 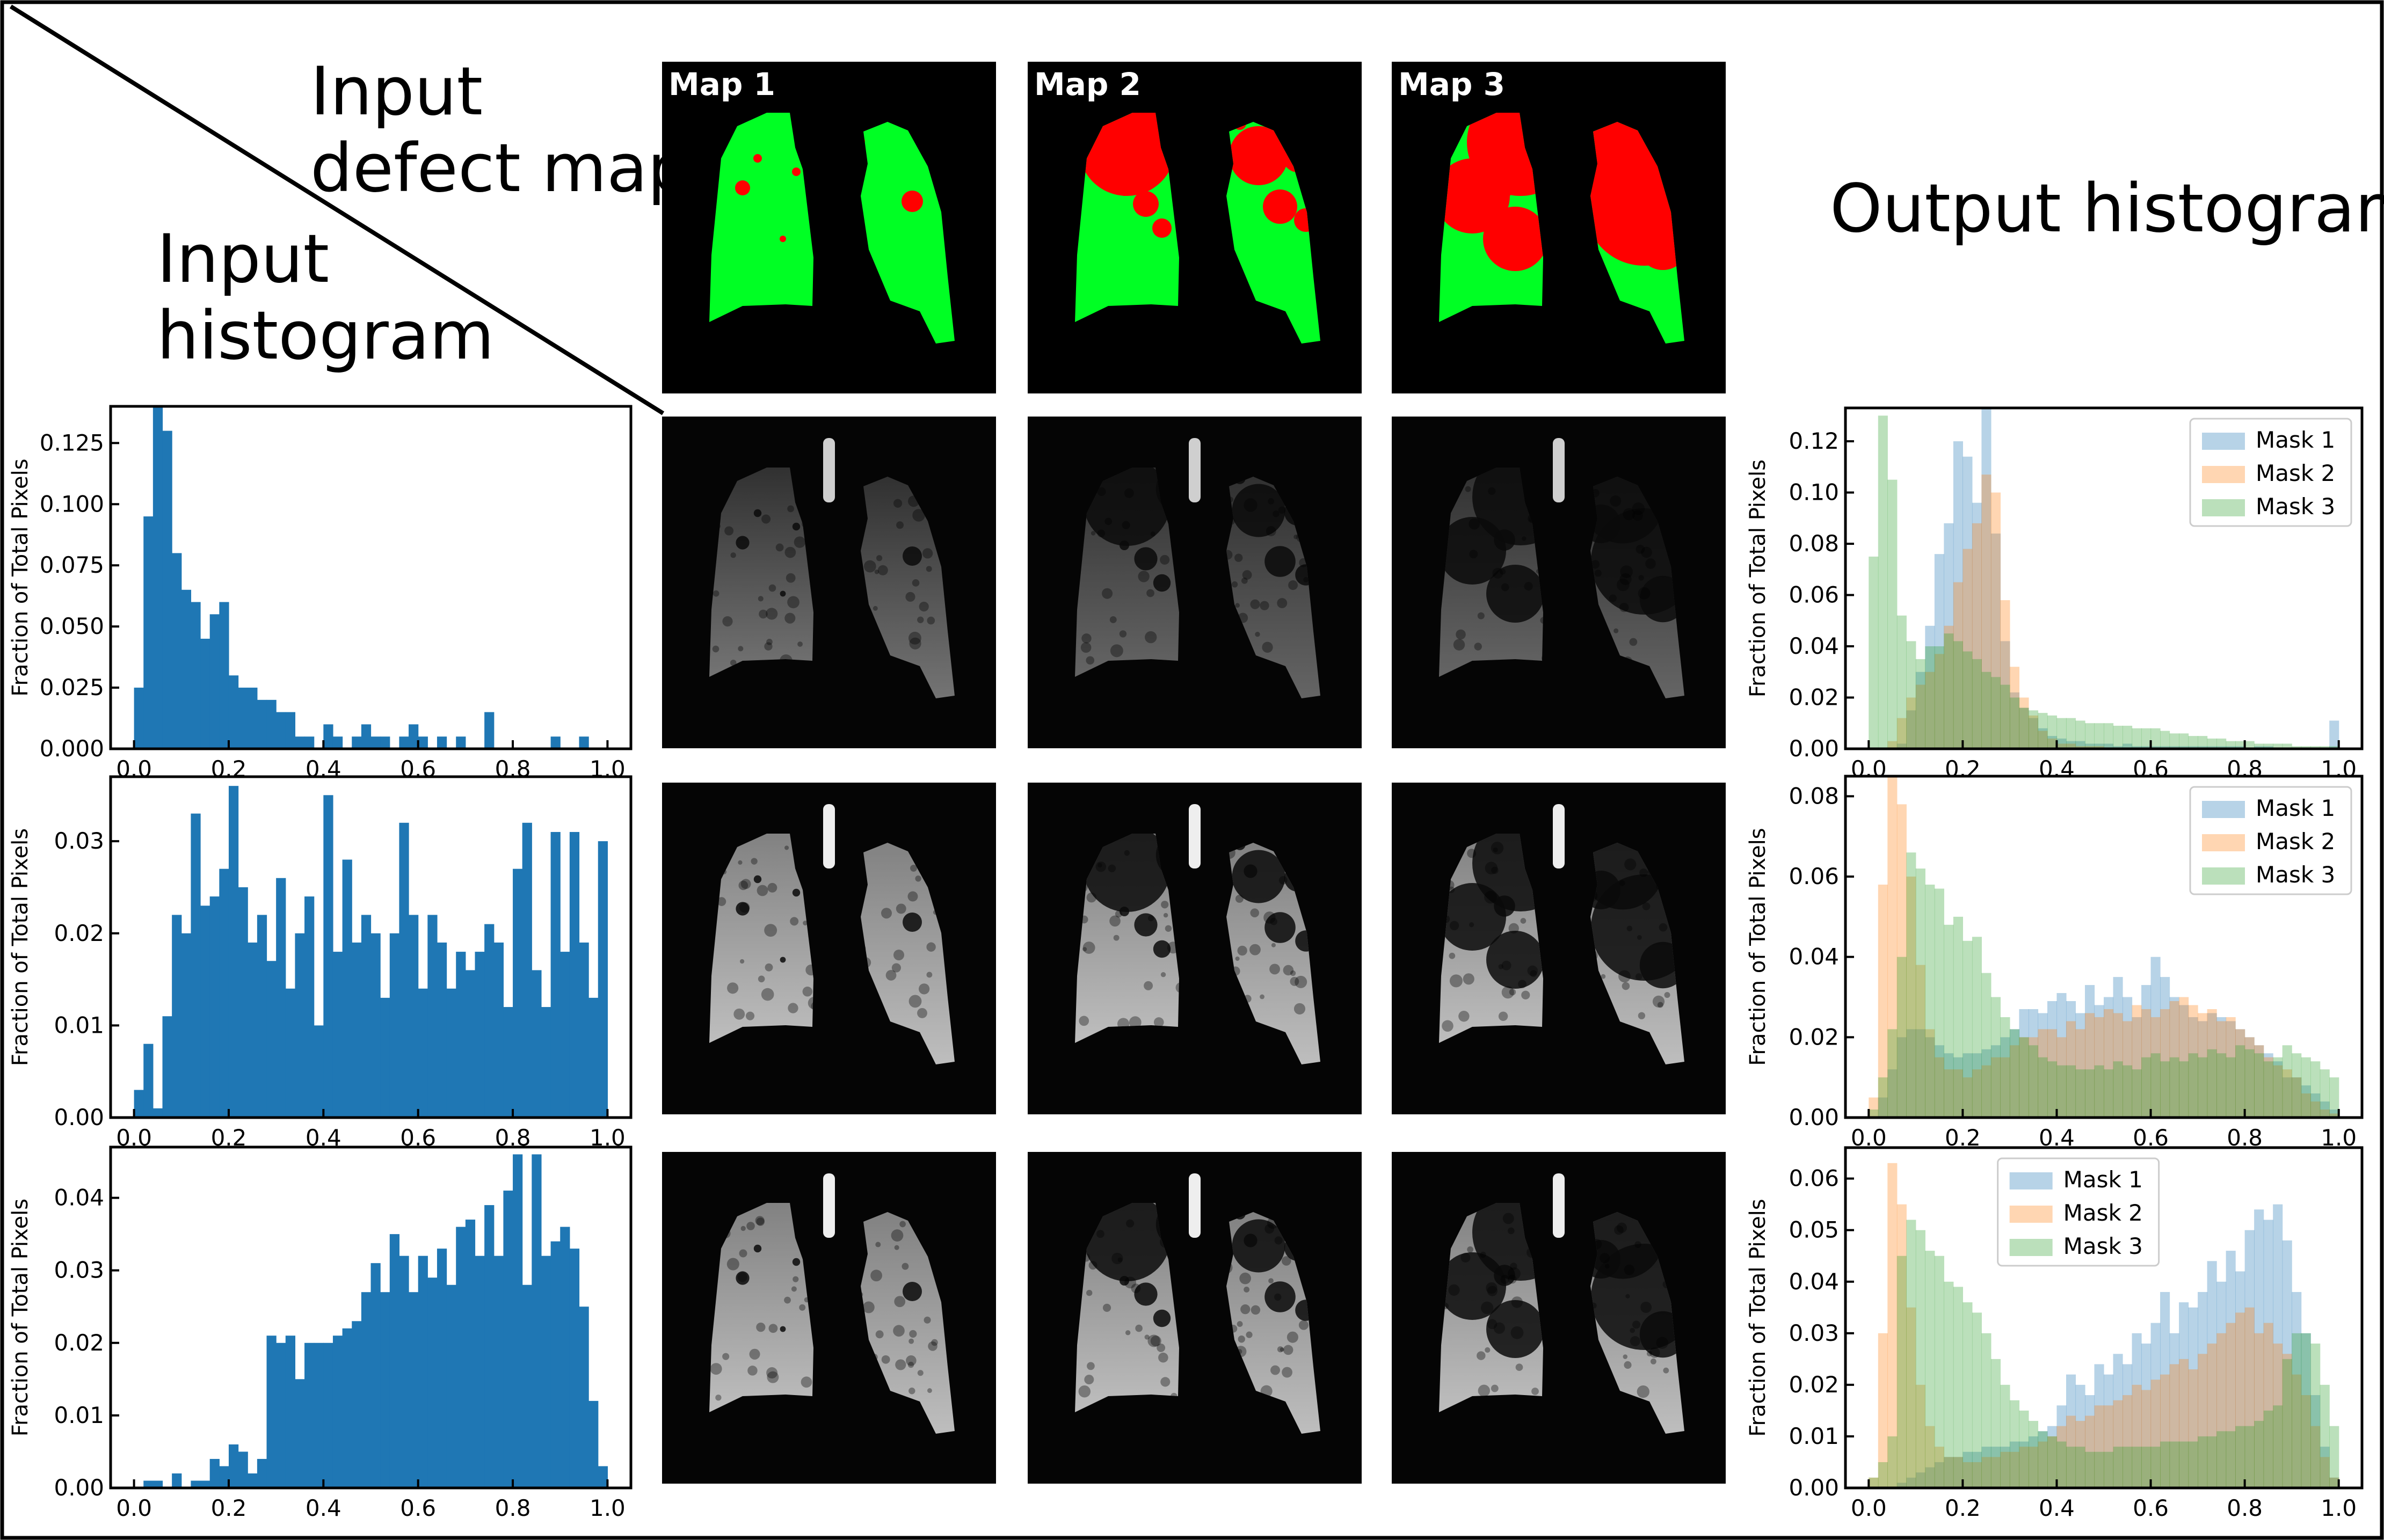 I want to click on y-tick-label: 0.01, so click(x=1814, y=1436).